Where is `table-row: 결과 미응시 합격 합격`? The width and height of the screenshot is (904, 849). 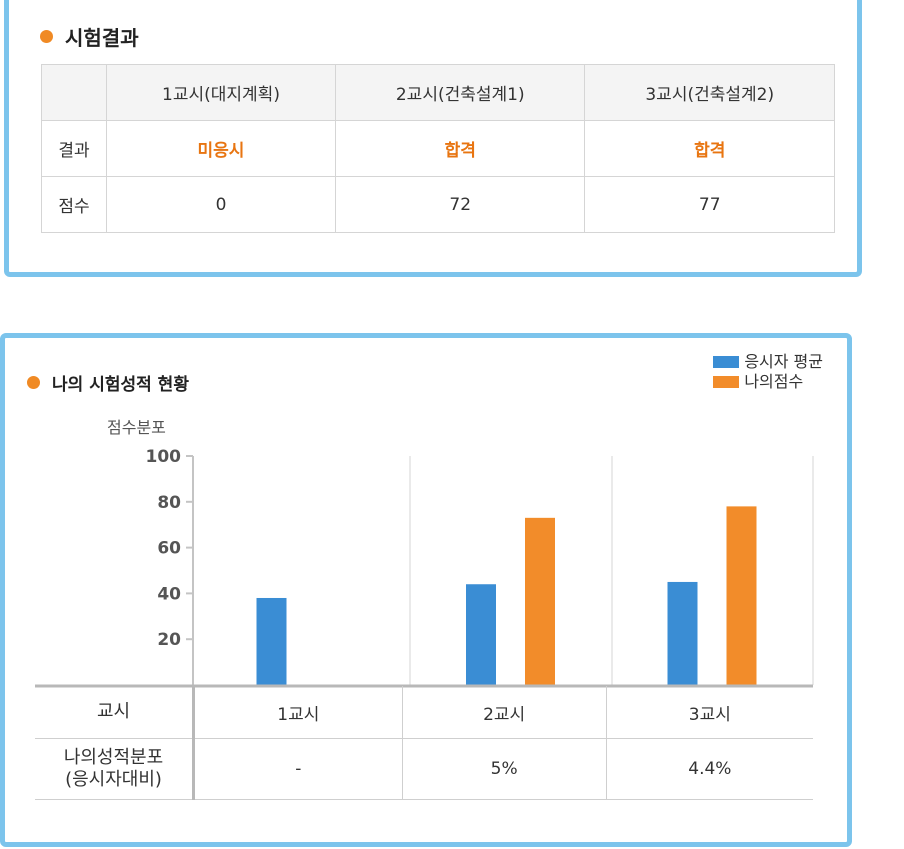 table-row: 결과 미응시 합격 합격 is located at coordinates (438, 148).